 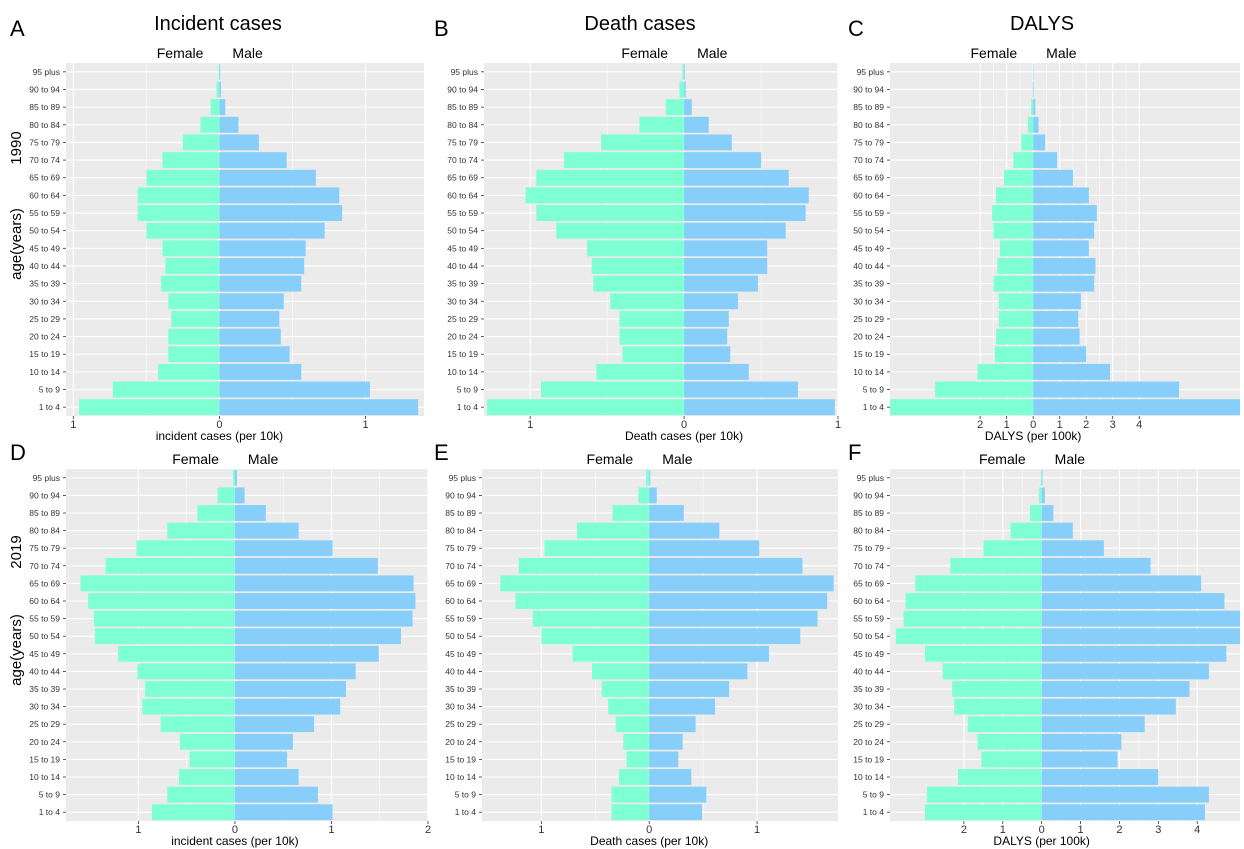 What do you see at coordinates (460, 513) in the screenshot?
I see `y-tick-label: 85 to 89` at bounding box center [460, 513].